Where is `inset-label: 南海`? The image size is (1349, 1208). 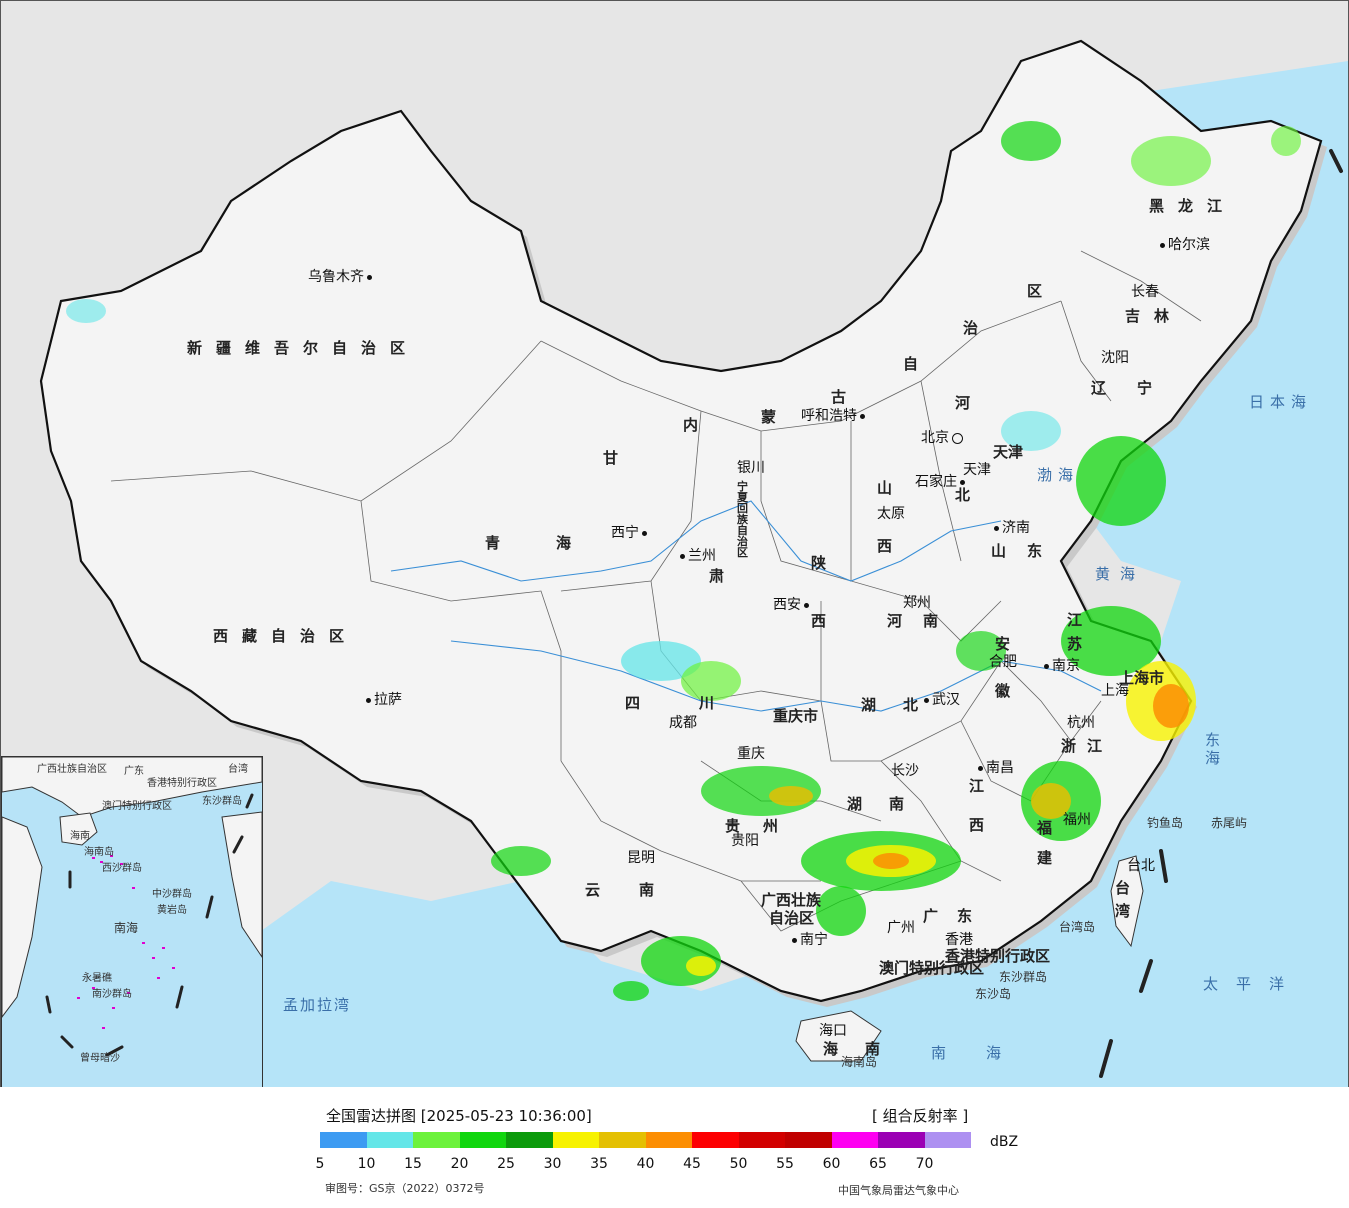
inset-label: 南海 is located at coordinates (126, 928).